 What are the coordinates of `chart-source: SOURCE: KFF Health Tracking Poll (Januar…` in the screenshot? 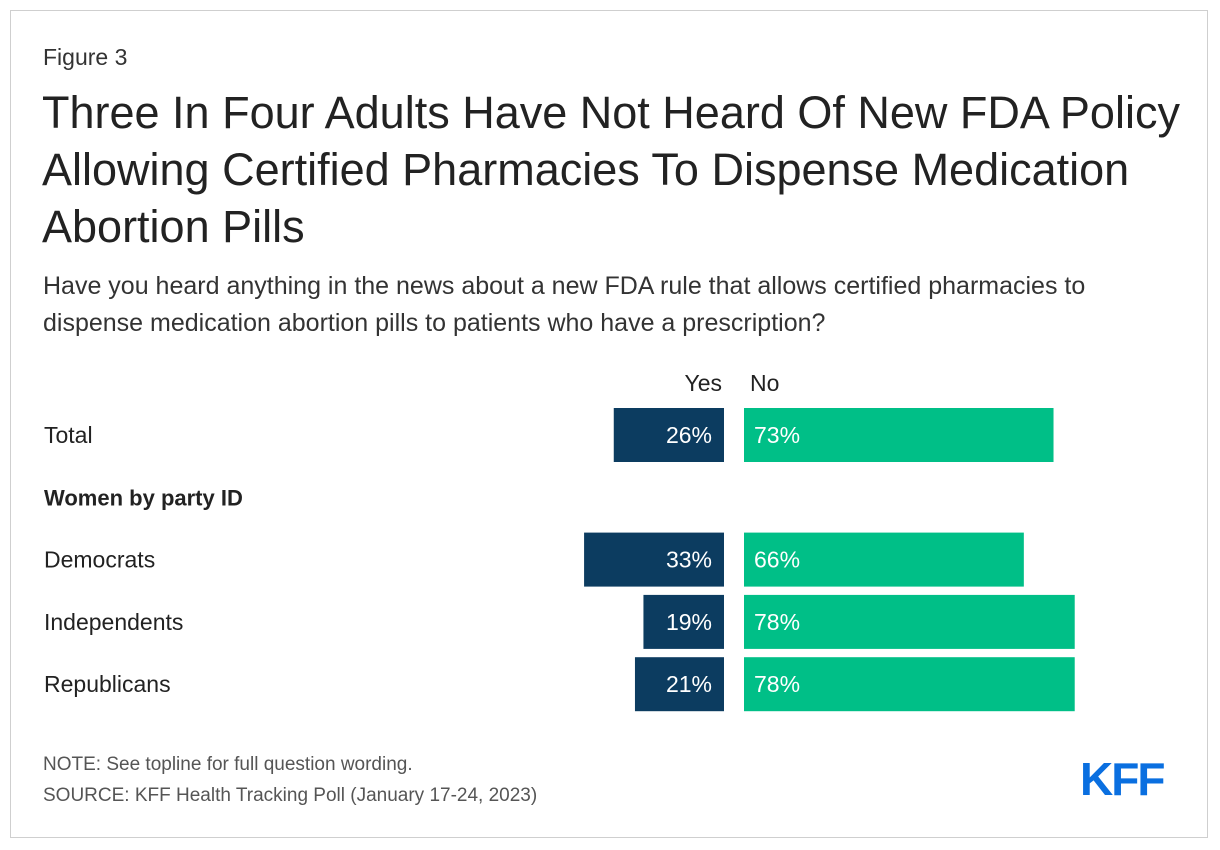 It's located at (290, 795).